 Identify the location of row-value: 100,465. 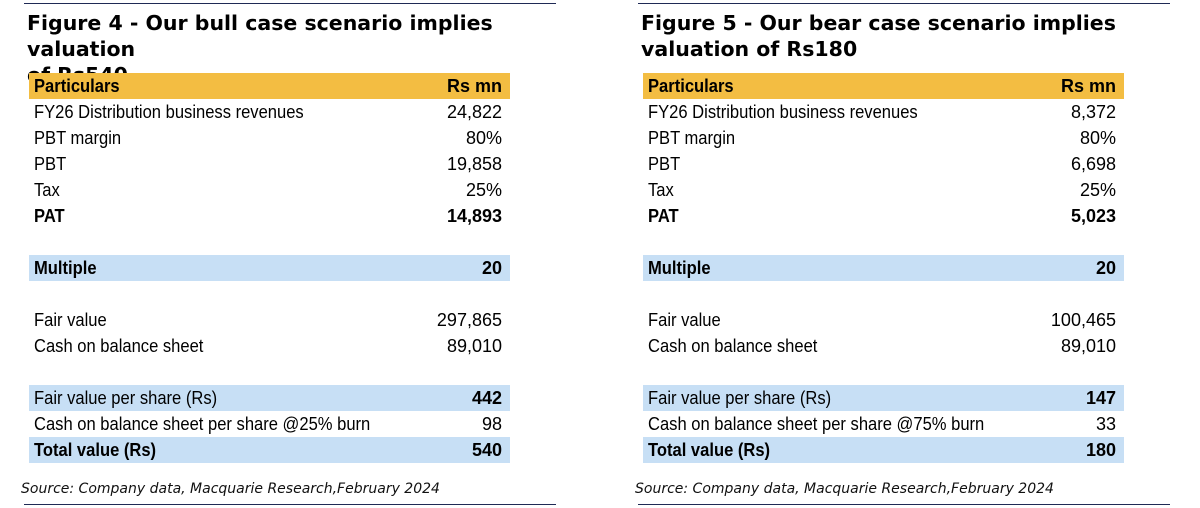
(1083, 320).